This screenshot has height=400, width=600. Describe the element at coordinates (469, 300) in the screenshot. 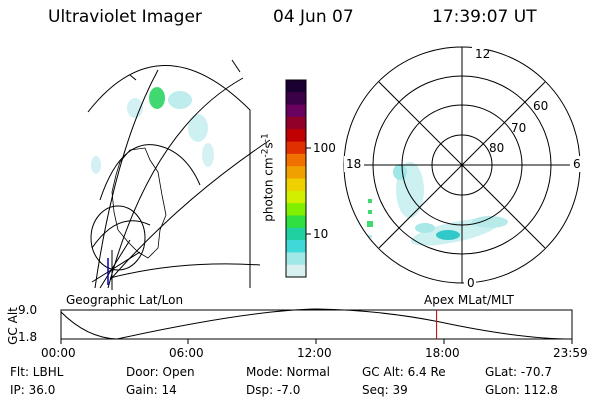

I see `apex-title: Apex MLat/MLT` at that location.